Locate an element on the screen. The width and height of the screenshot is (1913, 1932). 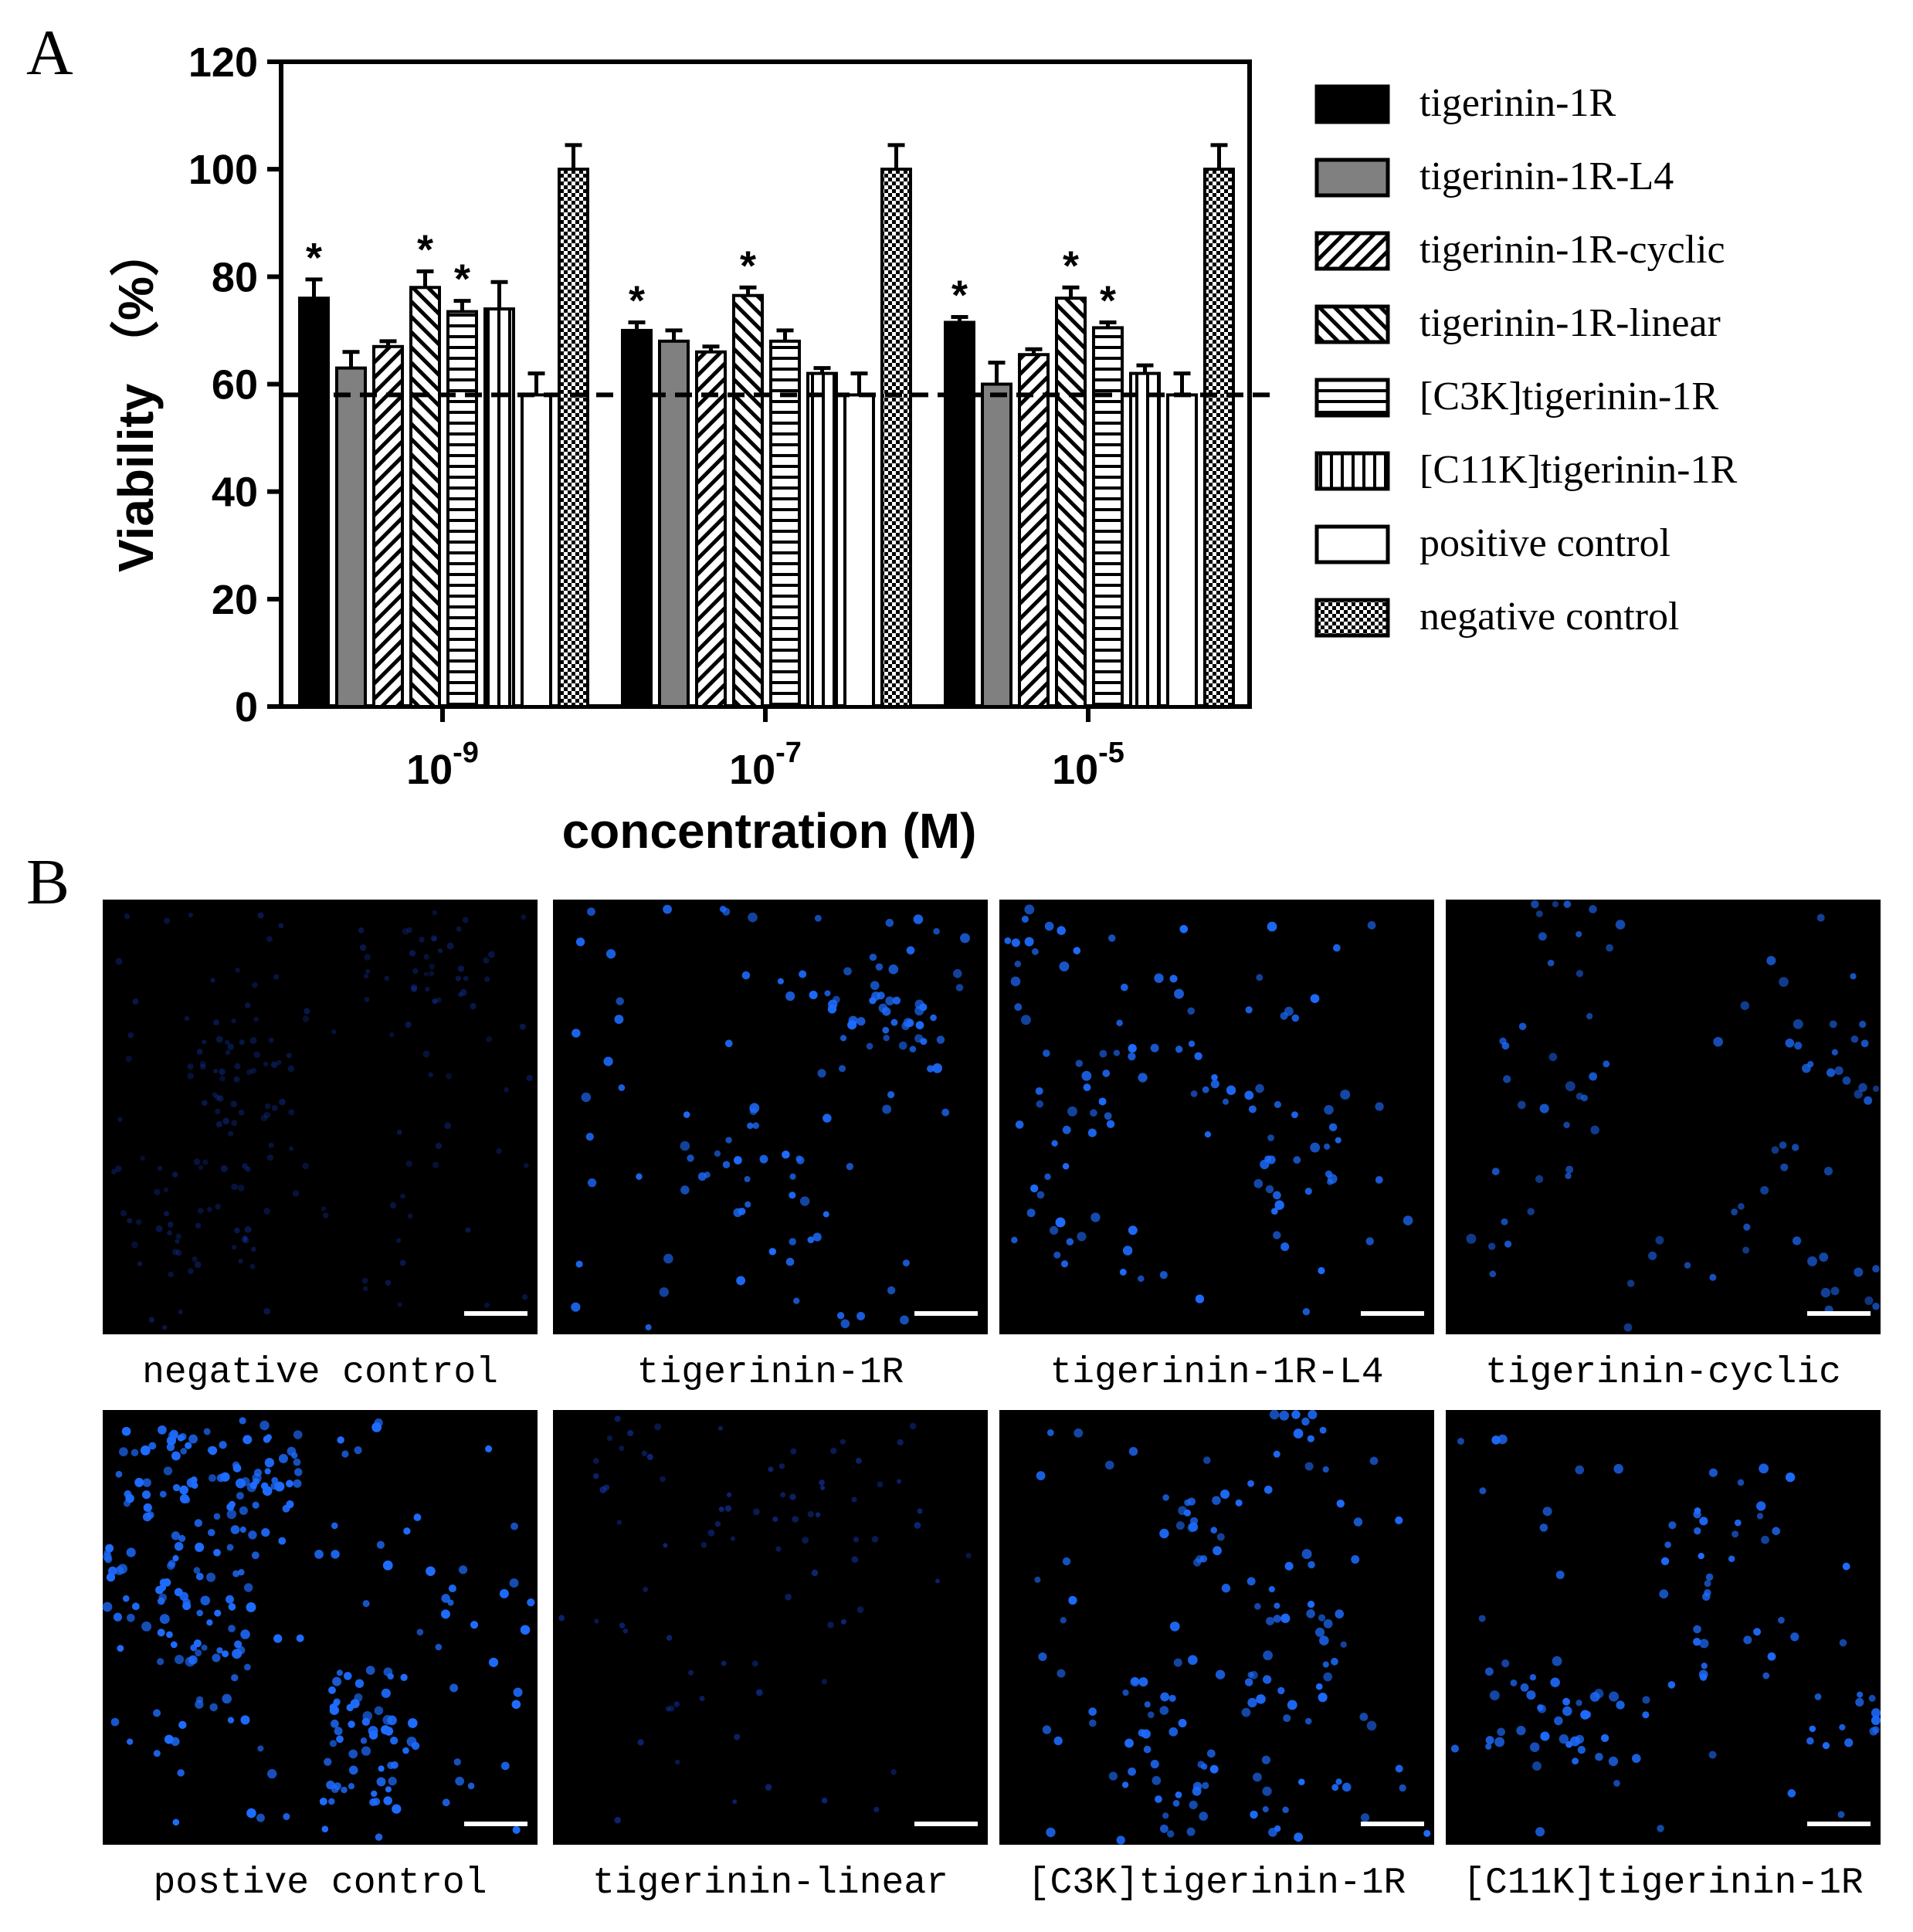
legend-label: [C11K]tigerinin-1R is located at coordinates (1578, 470).